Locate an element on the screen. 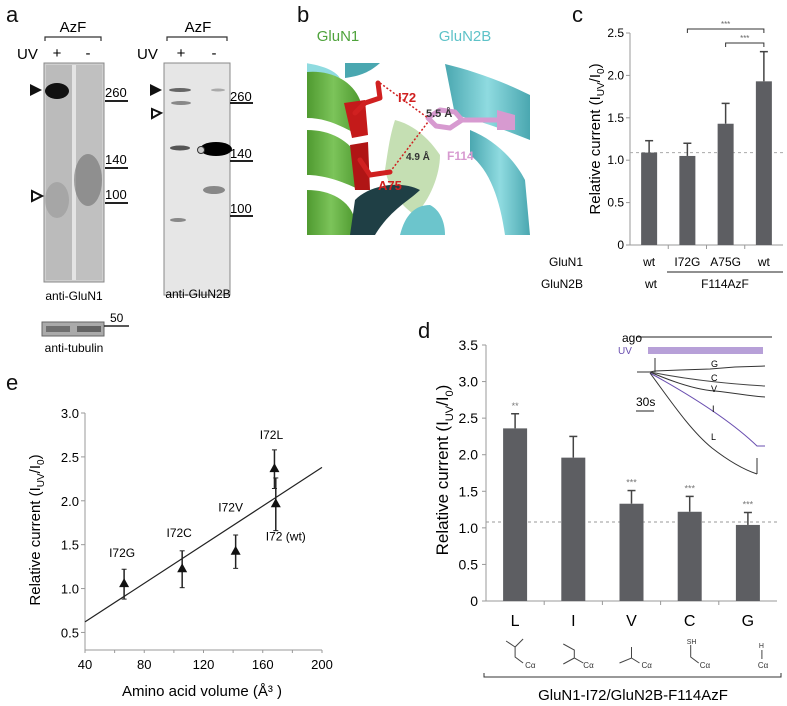 Image resolution: width=787 pixels, height=706 pixels. panel-c-row-title-glun1: GluN1 is located at coordinates (566, 262).